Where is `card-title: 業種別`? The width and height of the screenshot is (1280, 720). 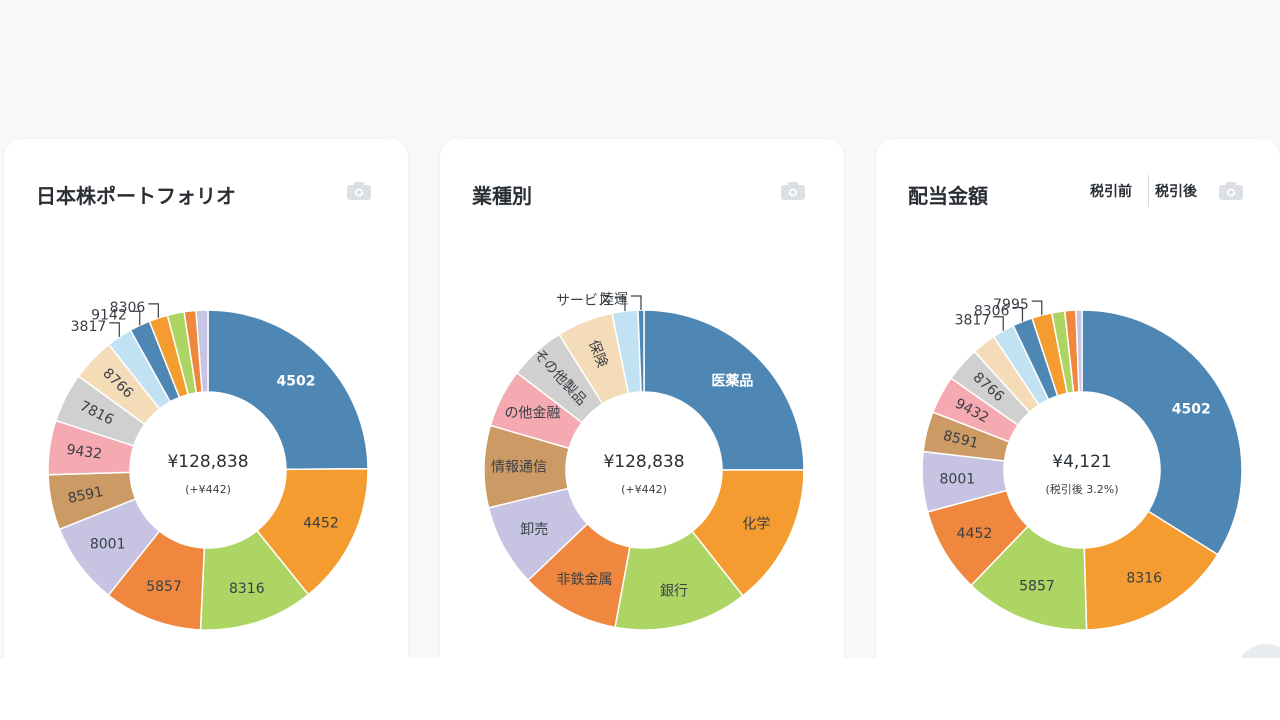
card-title: 業種別 is located at coordinates (502, 196).